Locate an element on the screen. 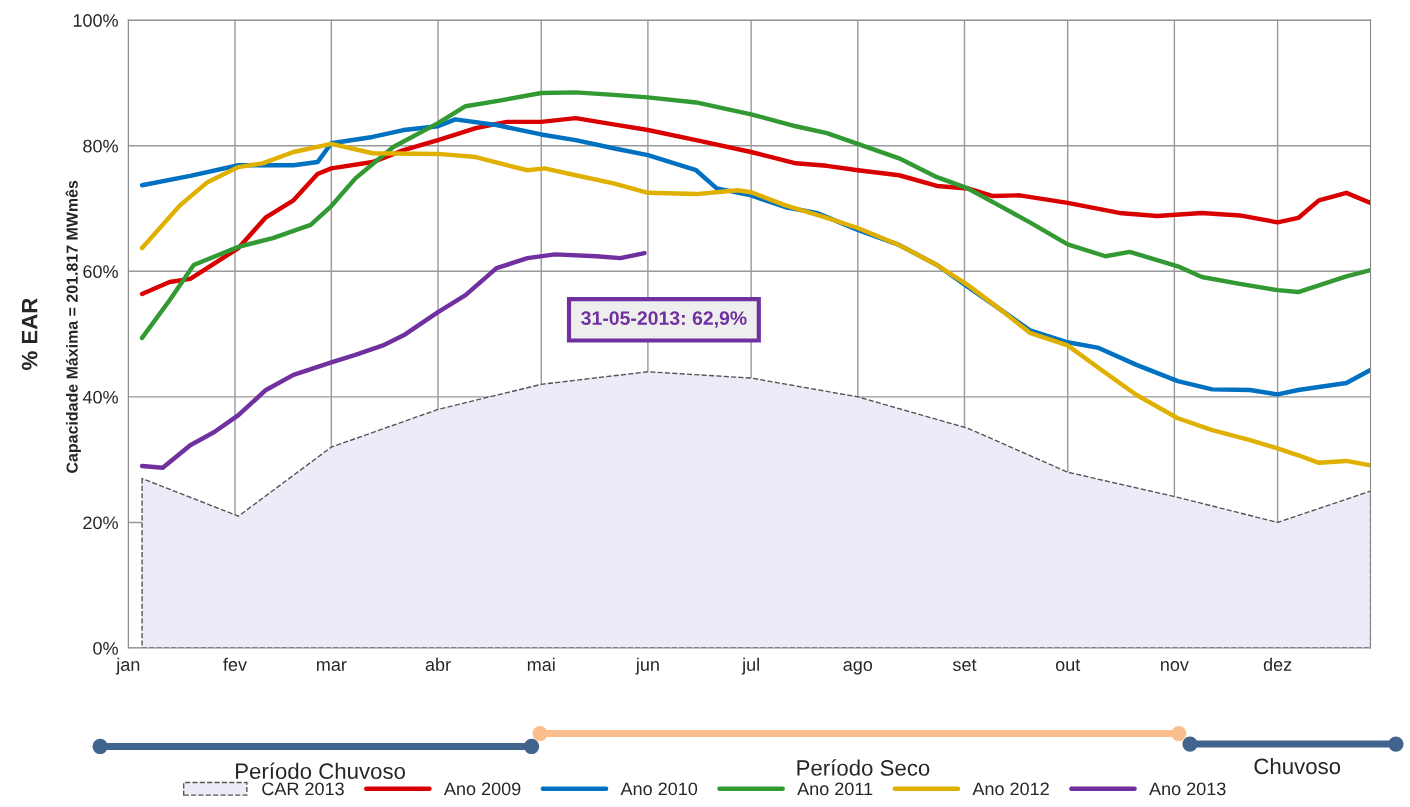 The width and height of the screenshot is (1410, 807). x-tick-label: jun is located at coordinates (647, 666).